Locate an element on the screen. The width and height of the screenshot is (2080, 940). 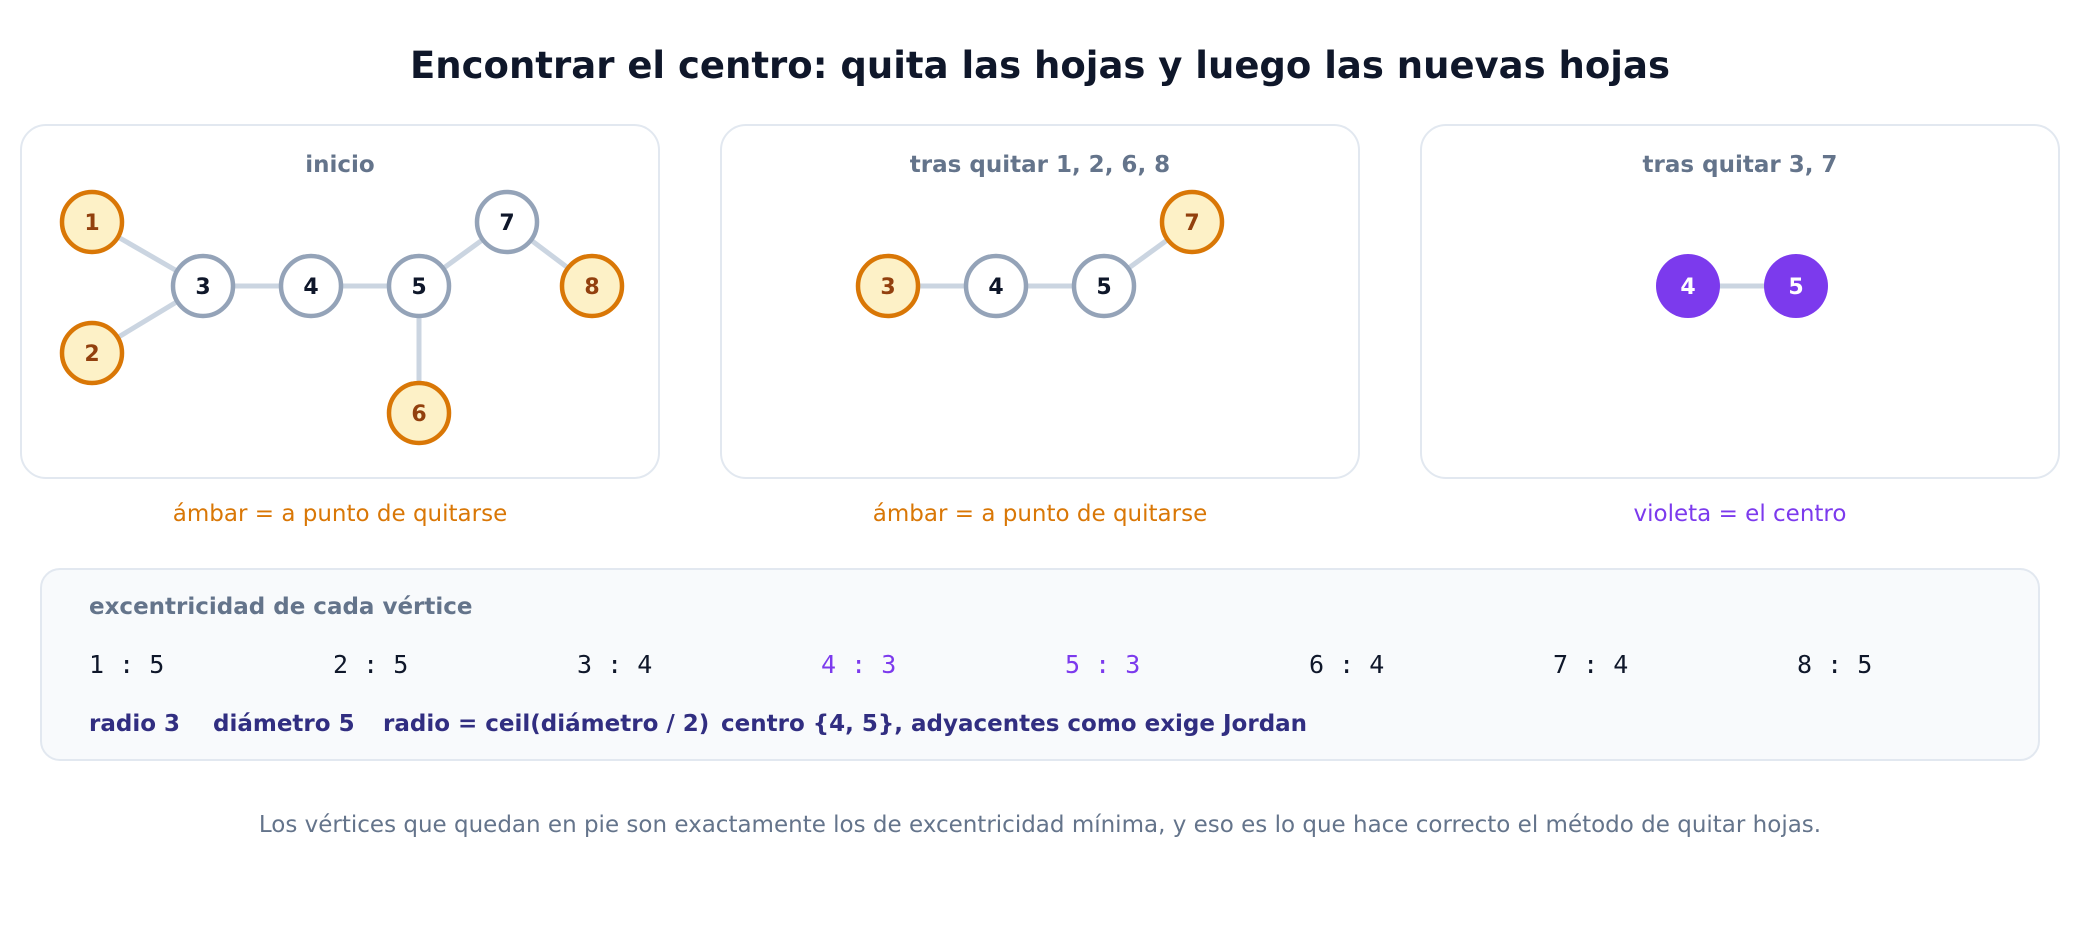
panel-after-first-removal: tras quitar 1, 2, 6, 8 3 4 5 7 is located at coordinates (1040, 301).